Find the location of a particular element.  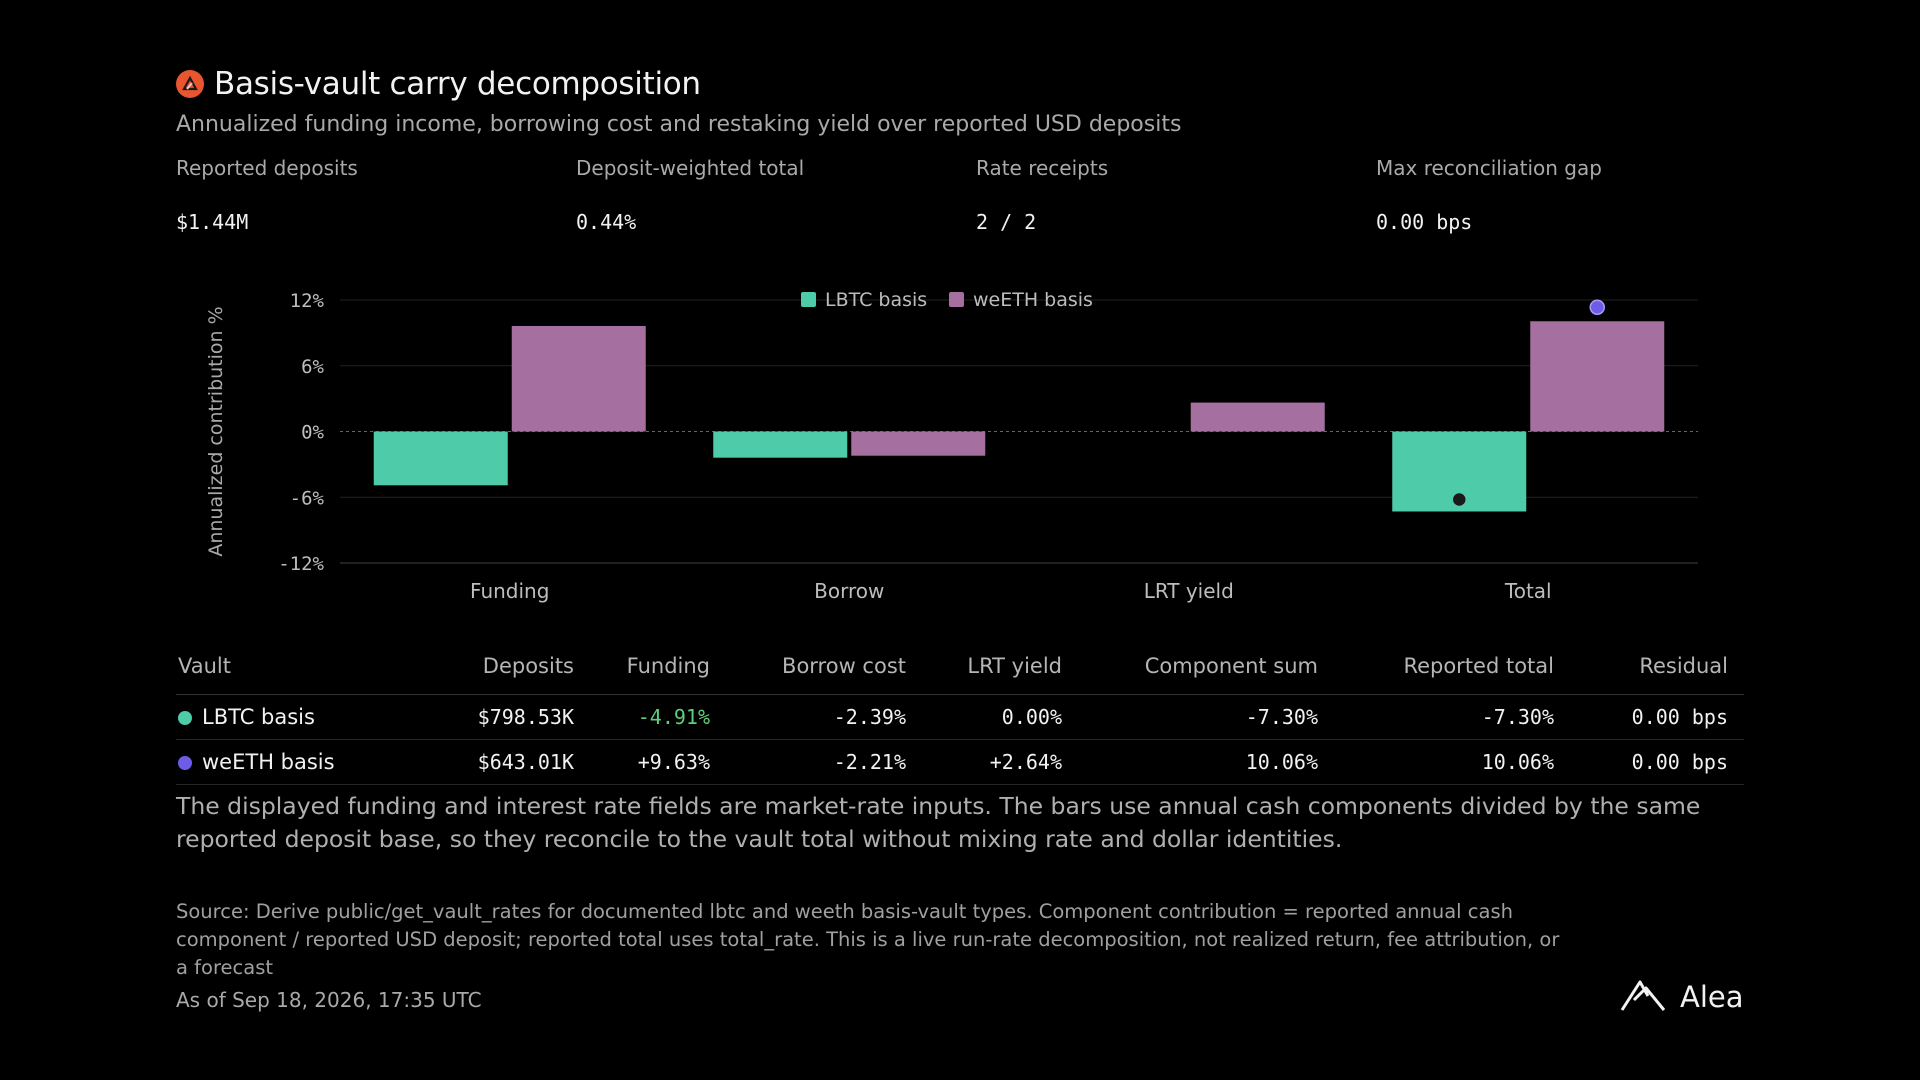

kpi-value: 2 / 2 is located at coordinates (1006, 222).